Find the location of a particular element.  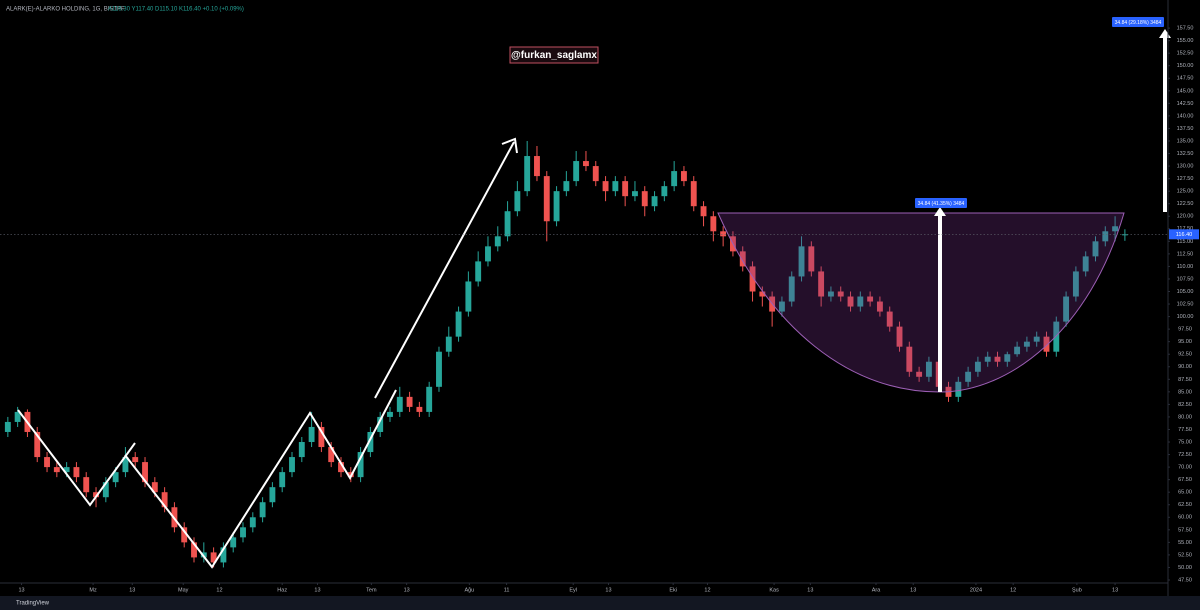

y-tick-label: 150.00 is located at coordinates (1185, 66).